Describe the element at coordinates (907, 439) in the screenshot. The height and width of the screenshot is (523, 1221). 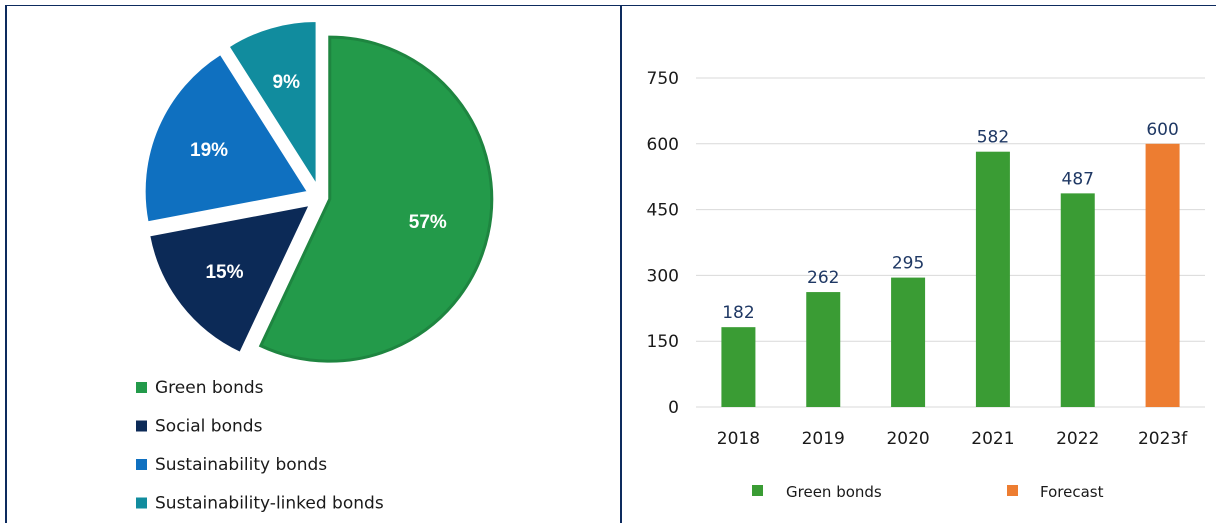
I see `x-tick-label-2020: 2020` at that location.